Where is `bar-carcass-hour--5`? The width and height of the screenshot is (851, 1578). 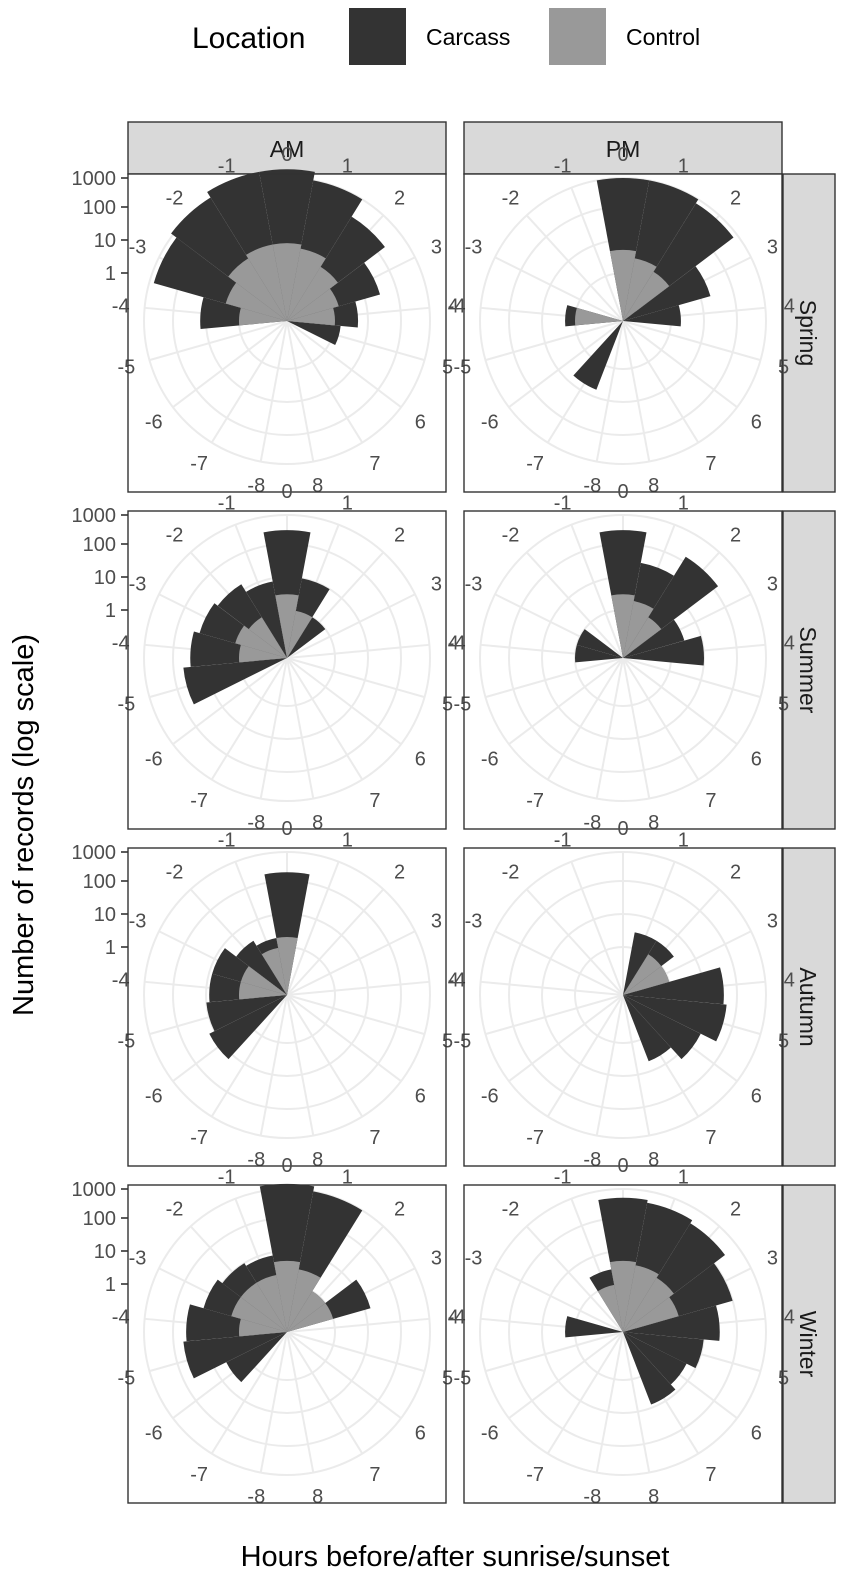 bar-carcass-hour--5 is located at coordinates (235, 1355).